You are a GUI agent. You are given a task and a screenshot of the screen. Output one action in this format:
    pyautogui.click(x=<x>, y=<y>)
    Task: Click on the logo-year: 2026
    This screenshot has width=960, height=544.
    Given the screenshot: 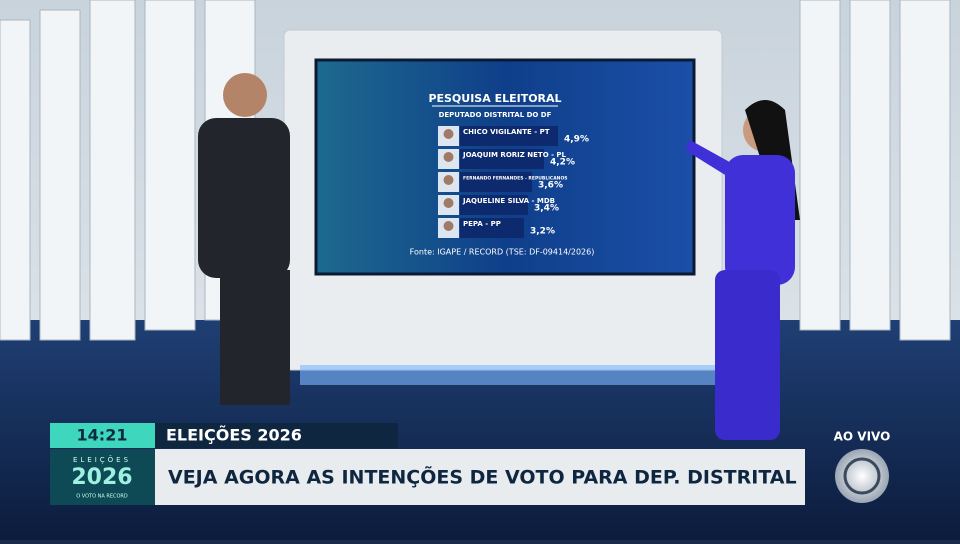 What is the action you would take?
    pyautogui.click(x=101, y=477)
    